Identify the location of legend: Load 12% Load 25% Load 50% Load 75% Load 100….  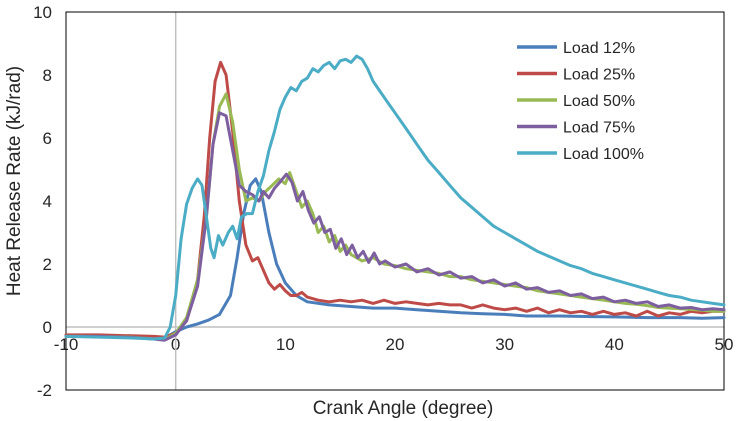
(580, 101).